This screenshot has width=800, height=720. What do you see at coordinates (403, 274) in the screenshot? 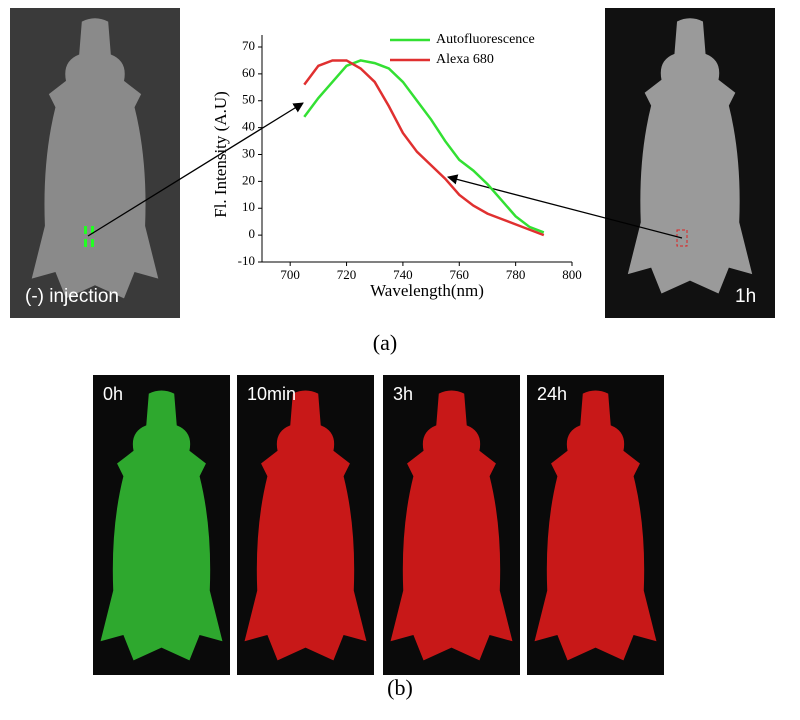
I see `x-tick-label: 740` at bounding box center [403, 274].